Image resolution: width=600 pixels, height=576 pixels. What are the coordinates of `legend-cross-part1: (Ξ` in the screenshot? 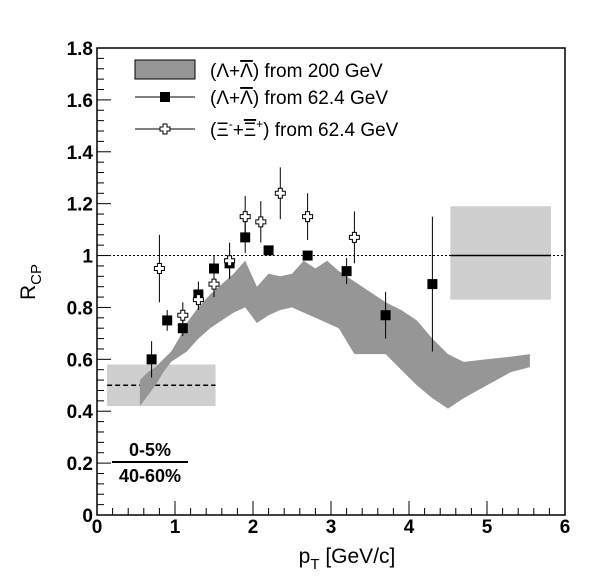 It's located at (219, 130).